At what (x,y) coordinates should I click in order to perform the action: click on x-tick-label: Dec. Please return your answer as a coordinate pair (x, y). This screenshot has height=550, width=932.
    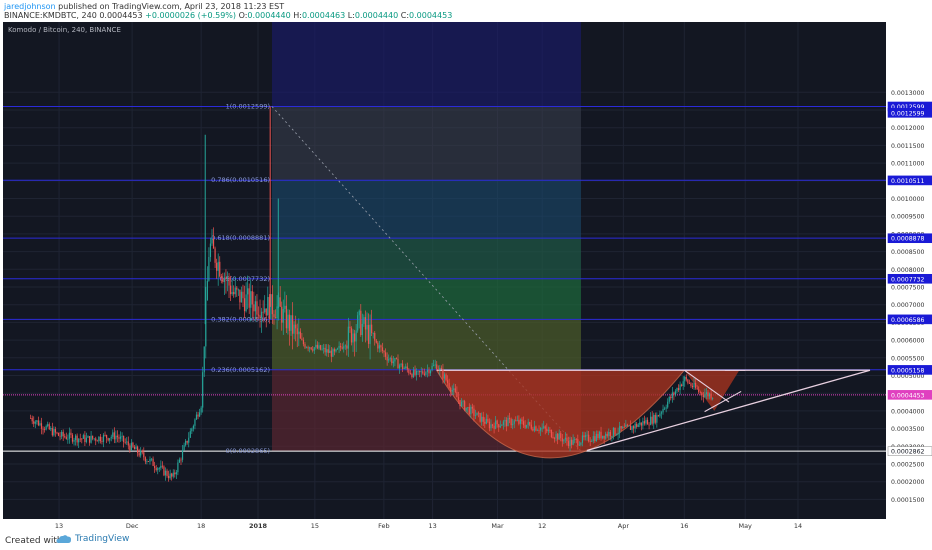
    Looking at the image, I should click on (132, 526).